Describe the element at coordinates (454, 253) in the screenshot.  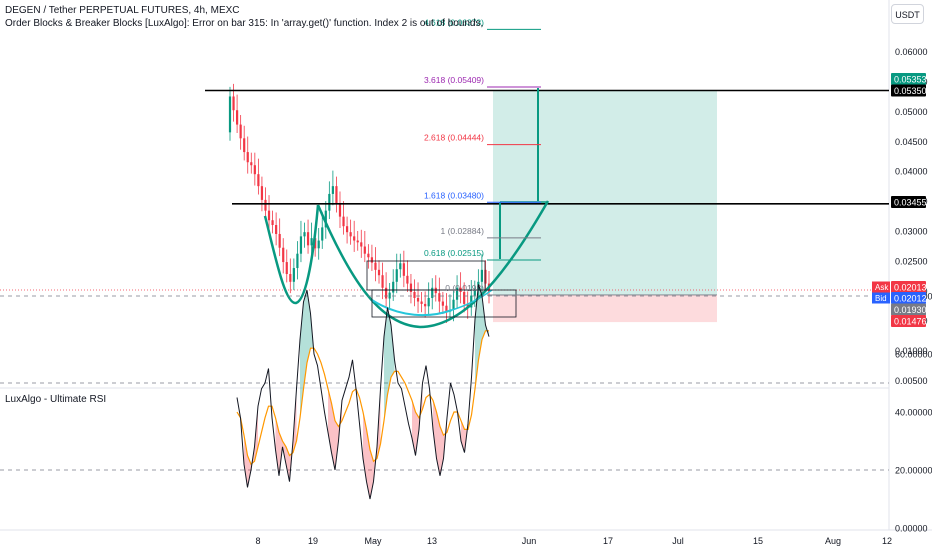
I see `fib-level-label: 0.618 (0.02515)` at that location.